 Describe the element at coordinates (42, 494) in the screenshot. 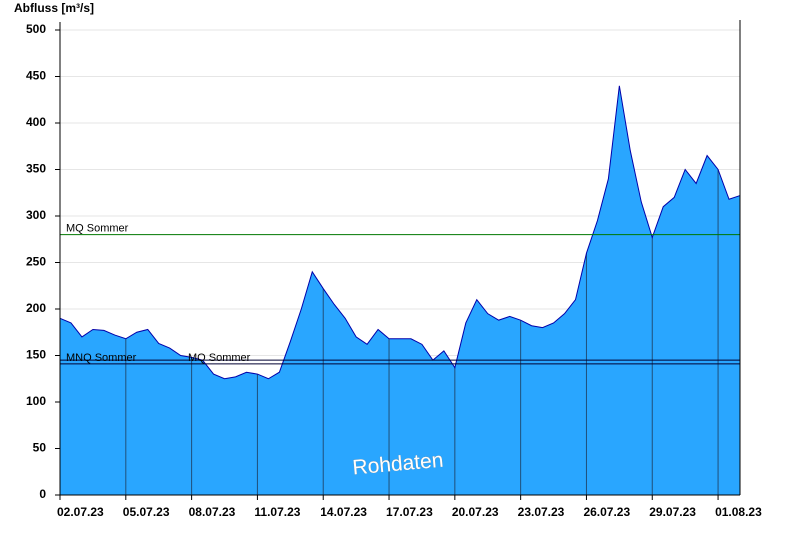

I see `y-tick-label: 0` at that location.